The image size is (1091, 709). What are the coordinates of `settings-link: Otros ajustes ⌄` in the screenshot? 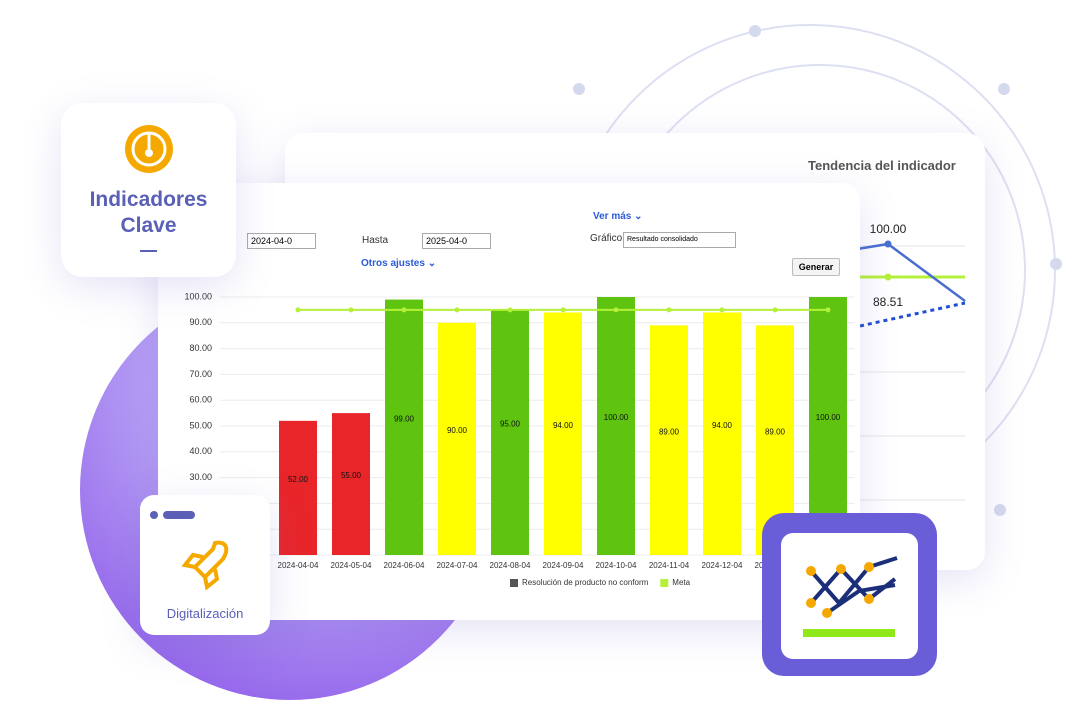 It's located at (399, 263).